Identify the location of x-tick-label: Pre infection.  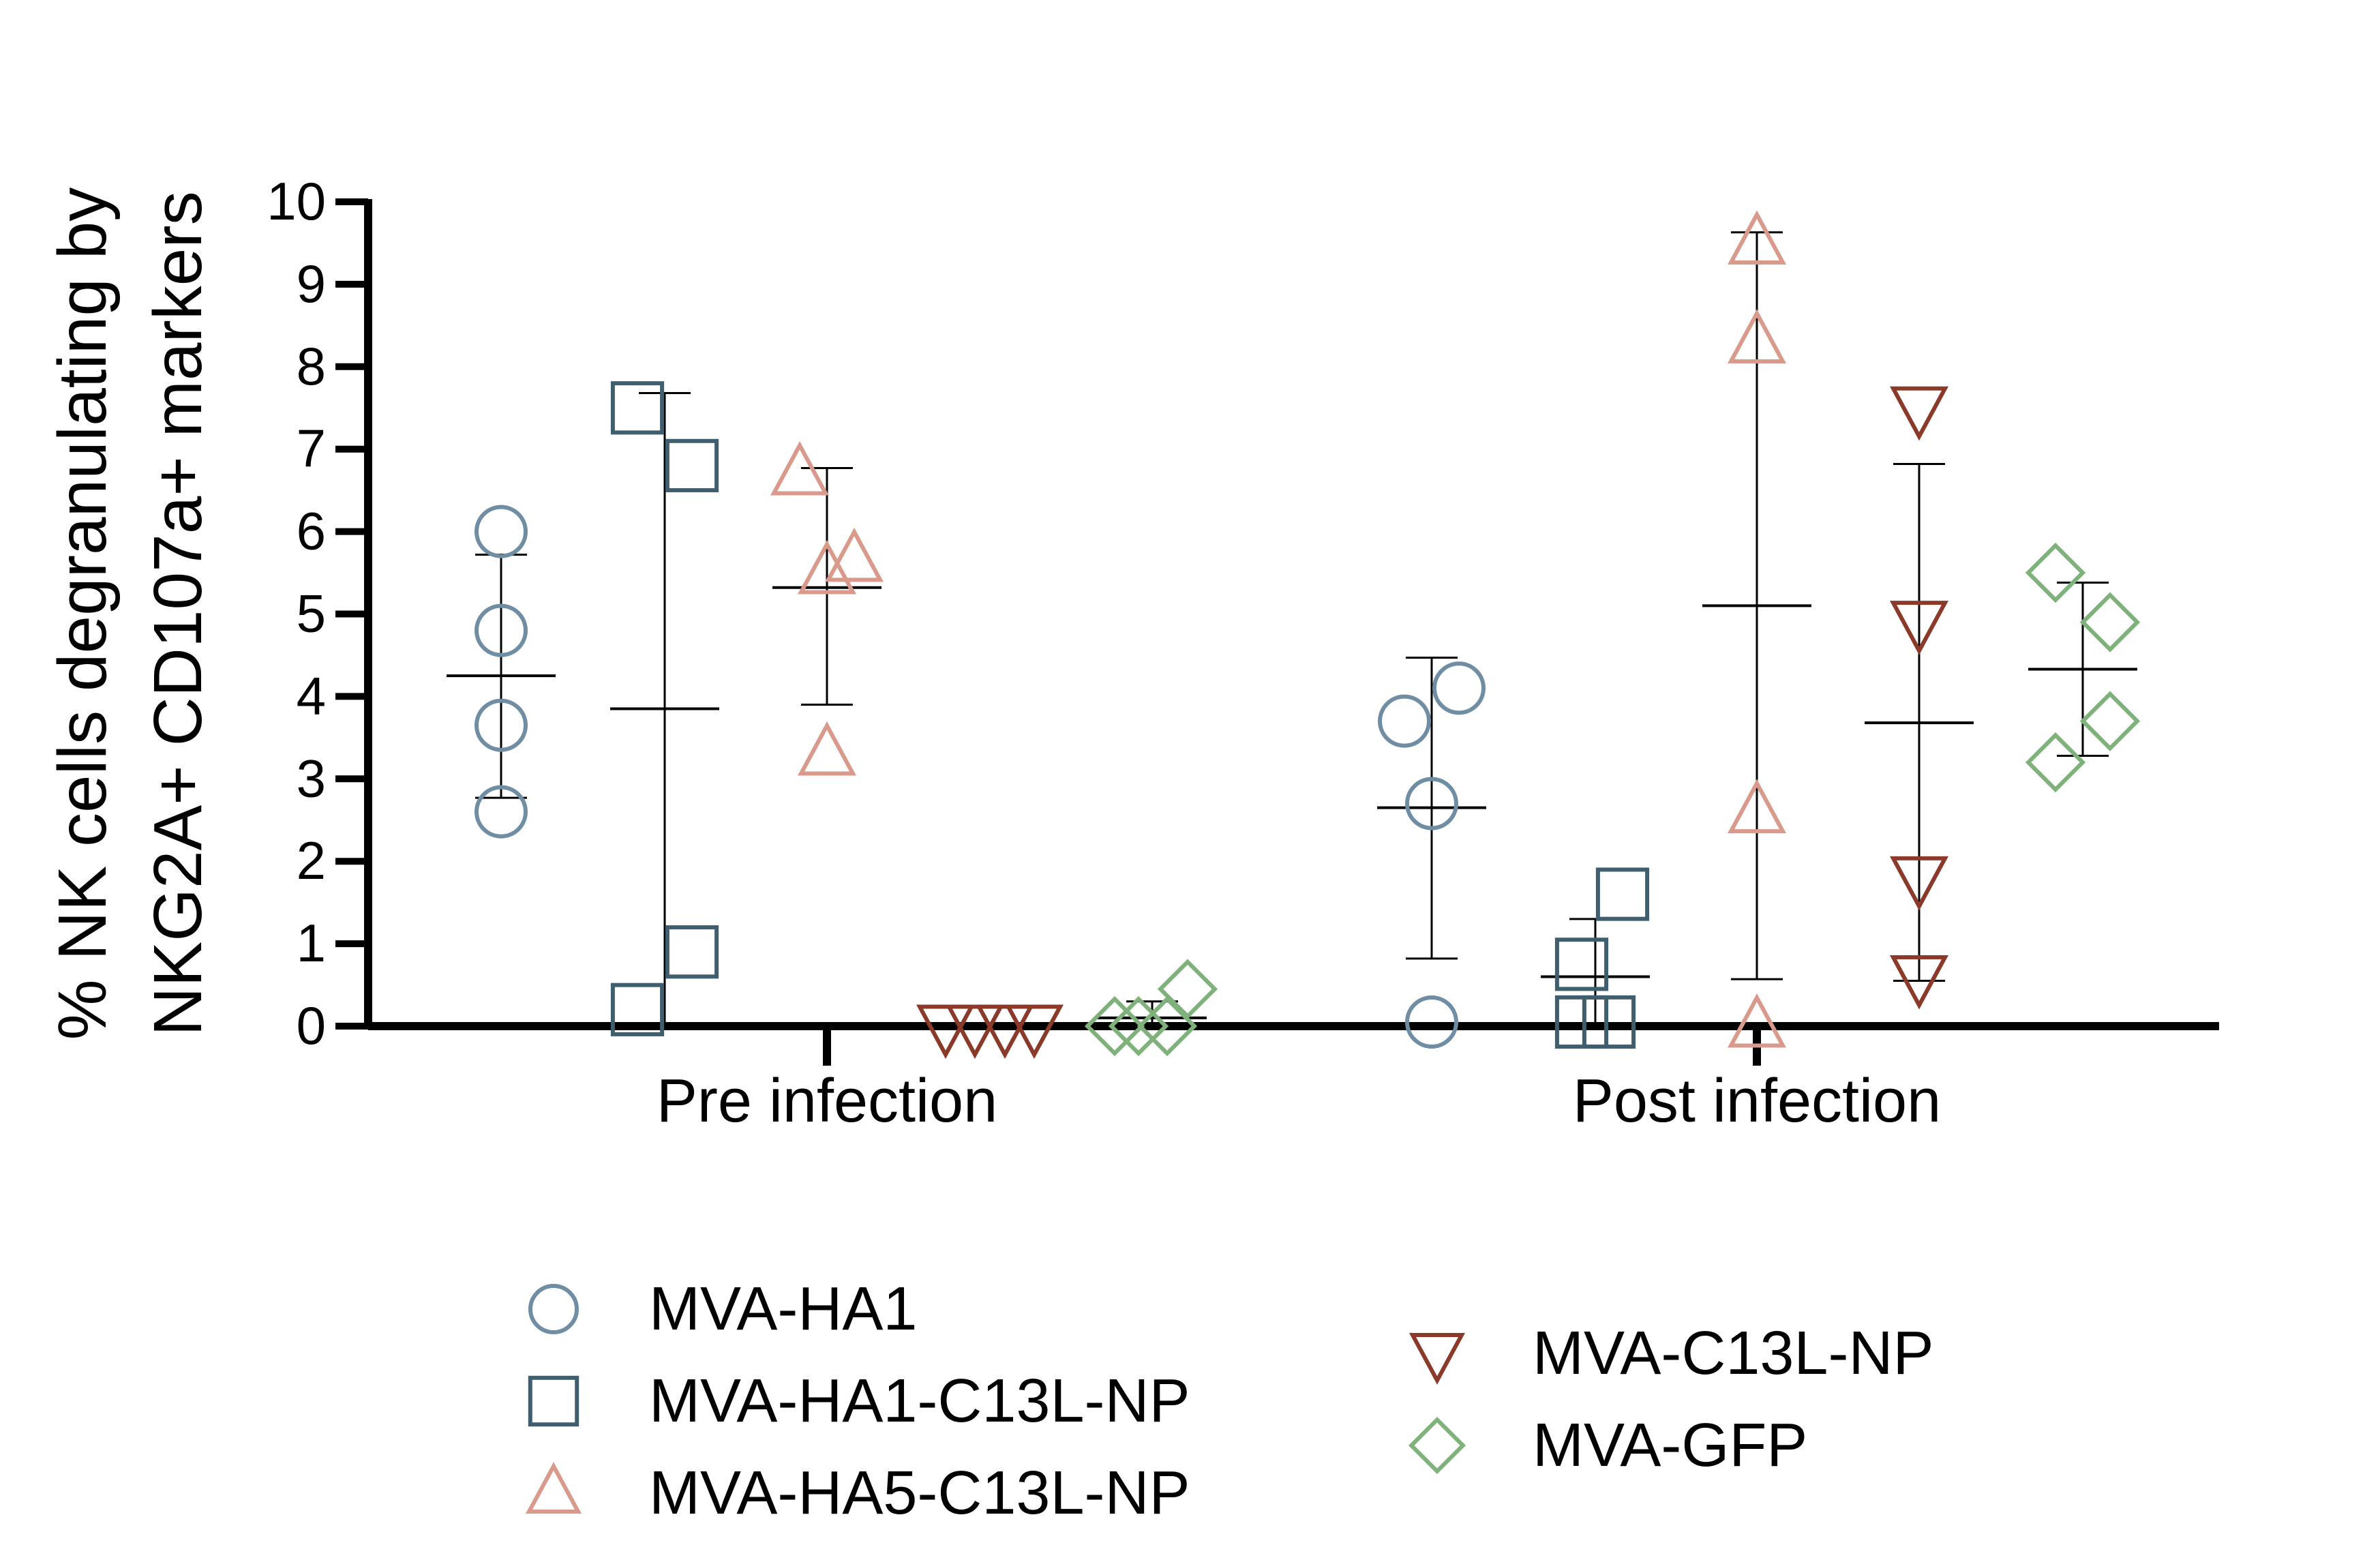
(827, 1101).